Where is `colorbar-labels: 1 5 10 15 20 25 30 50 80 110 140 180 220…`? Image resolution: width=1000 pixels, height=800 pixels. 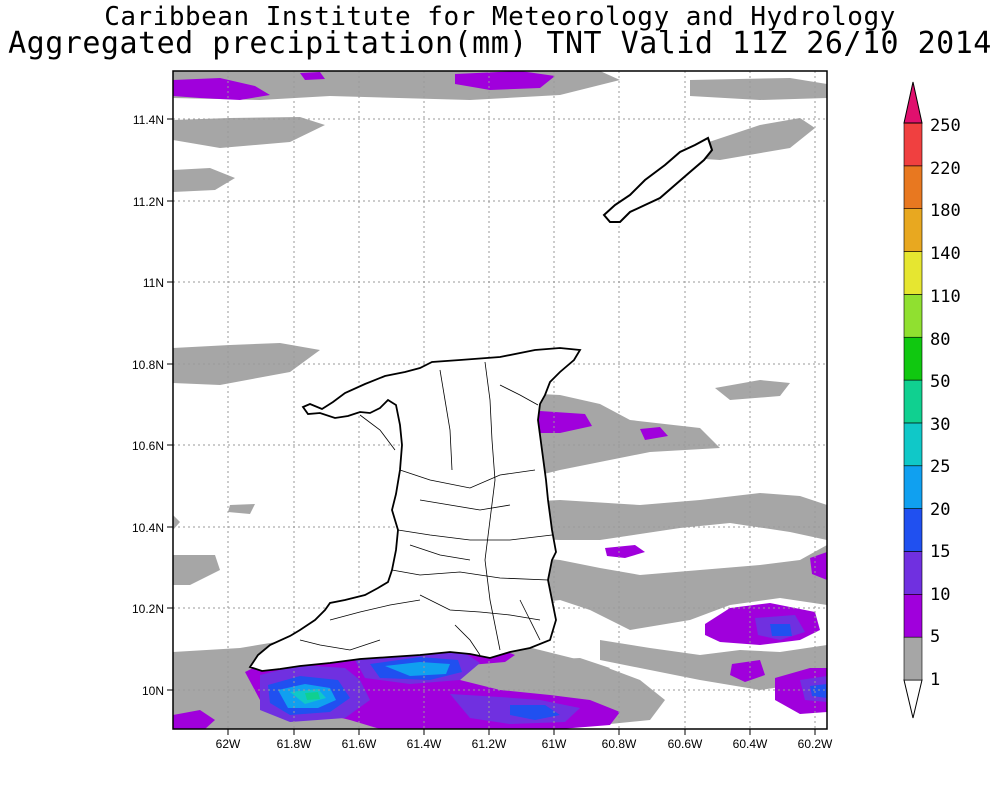
colorbar-labels: 1 5 10 15 20 25 30 50 80 110 140 180 220… is located at coordinates (945, 403).